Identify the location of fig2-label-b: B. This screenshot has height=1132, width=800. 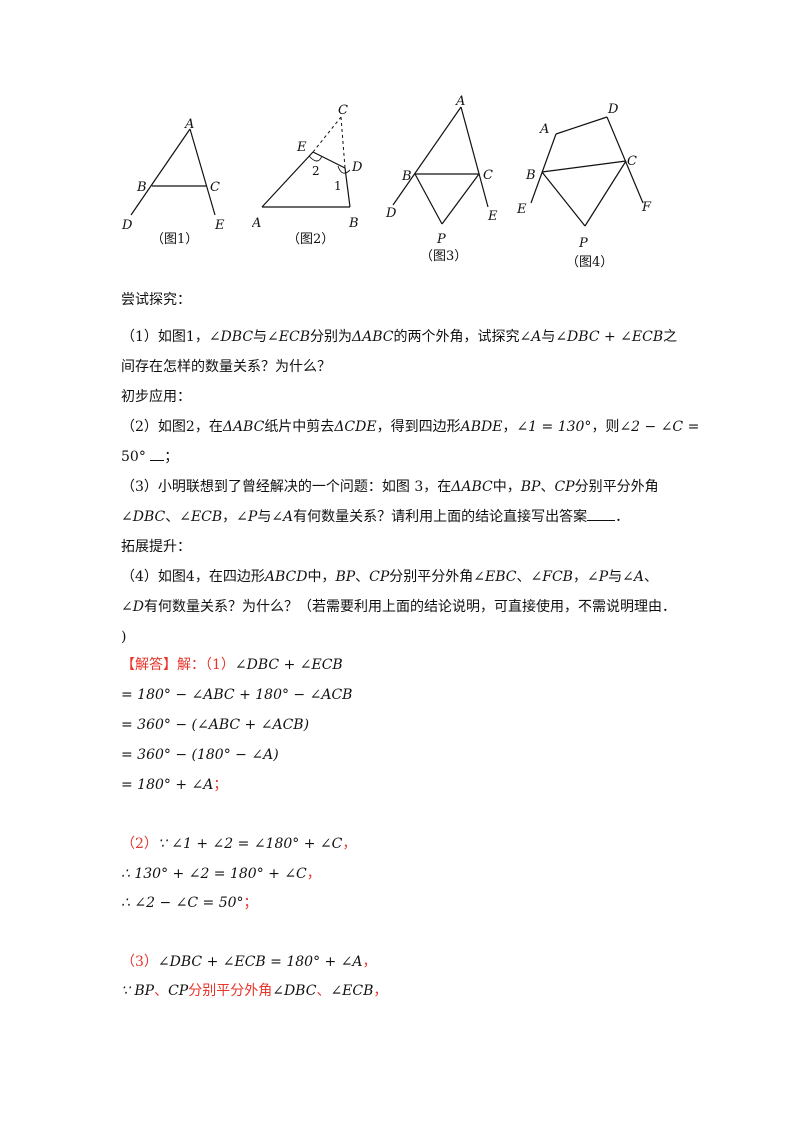
(353, 223).